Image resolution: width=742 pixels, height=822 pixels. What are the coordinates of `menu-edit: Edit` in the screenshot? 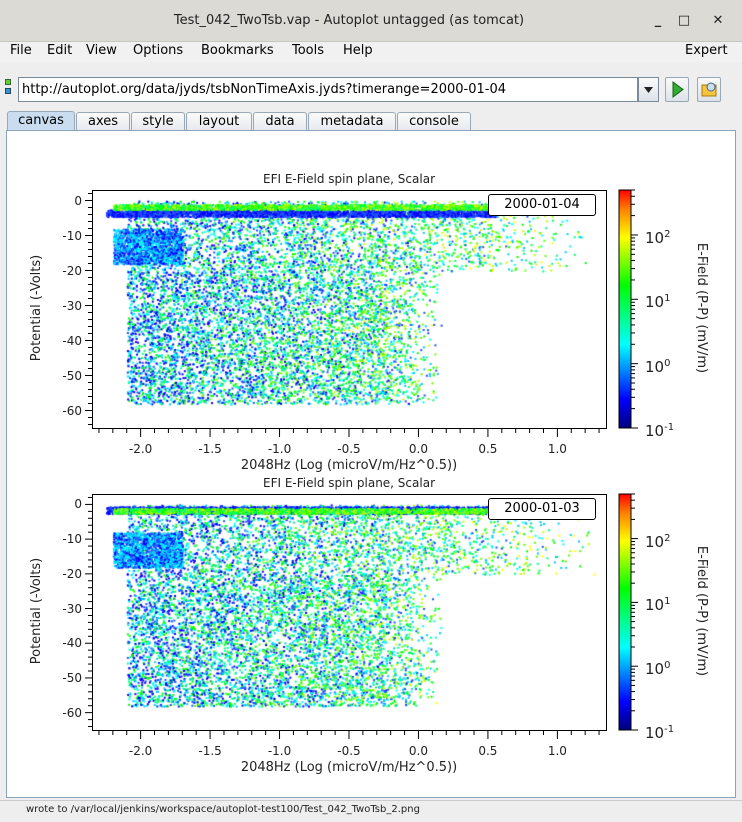 It's located at (60, 50).